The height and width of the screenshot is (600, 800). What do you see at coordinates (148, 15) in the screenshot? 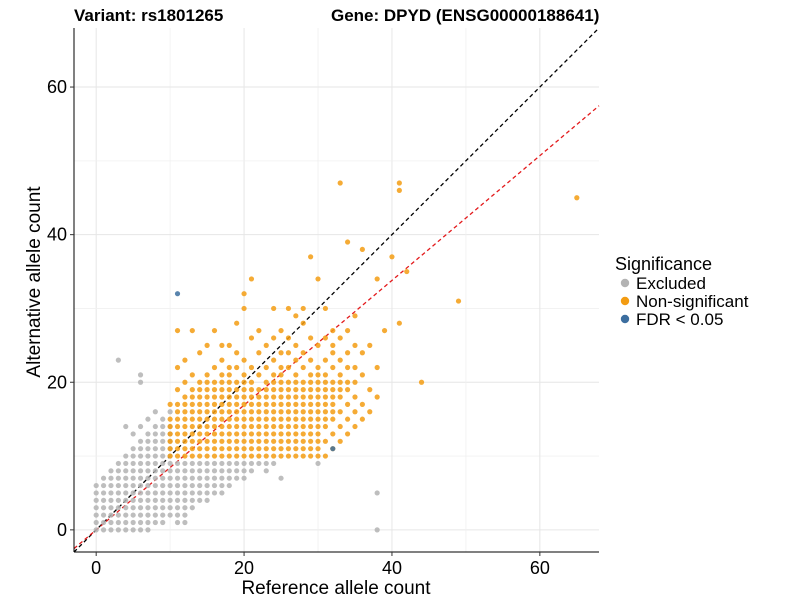
I see `chart-title-variant: Variant: rs1801265` at bounding box center [148, 15].